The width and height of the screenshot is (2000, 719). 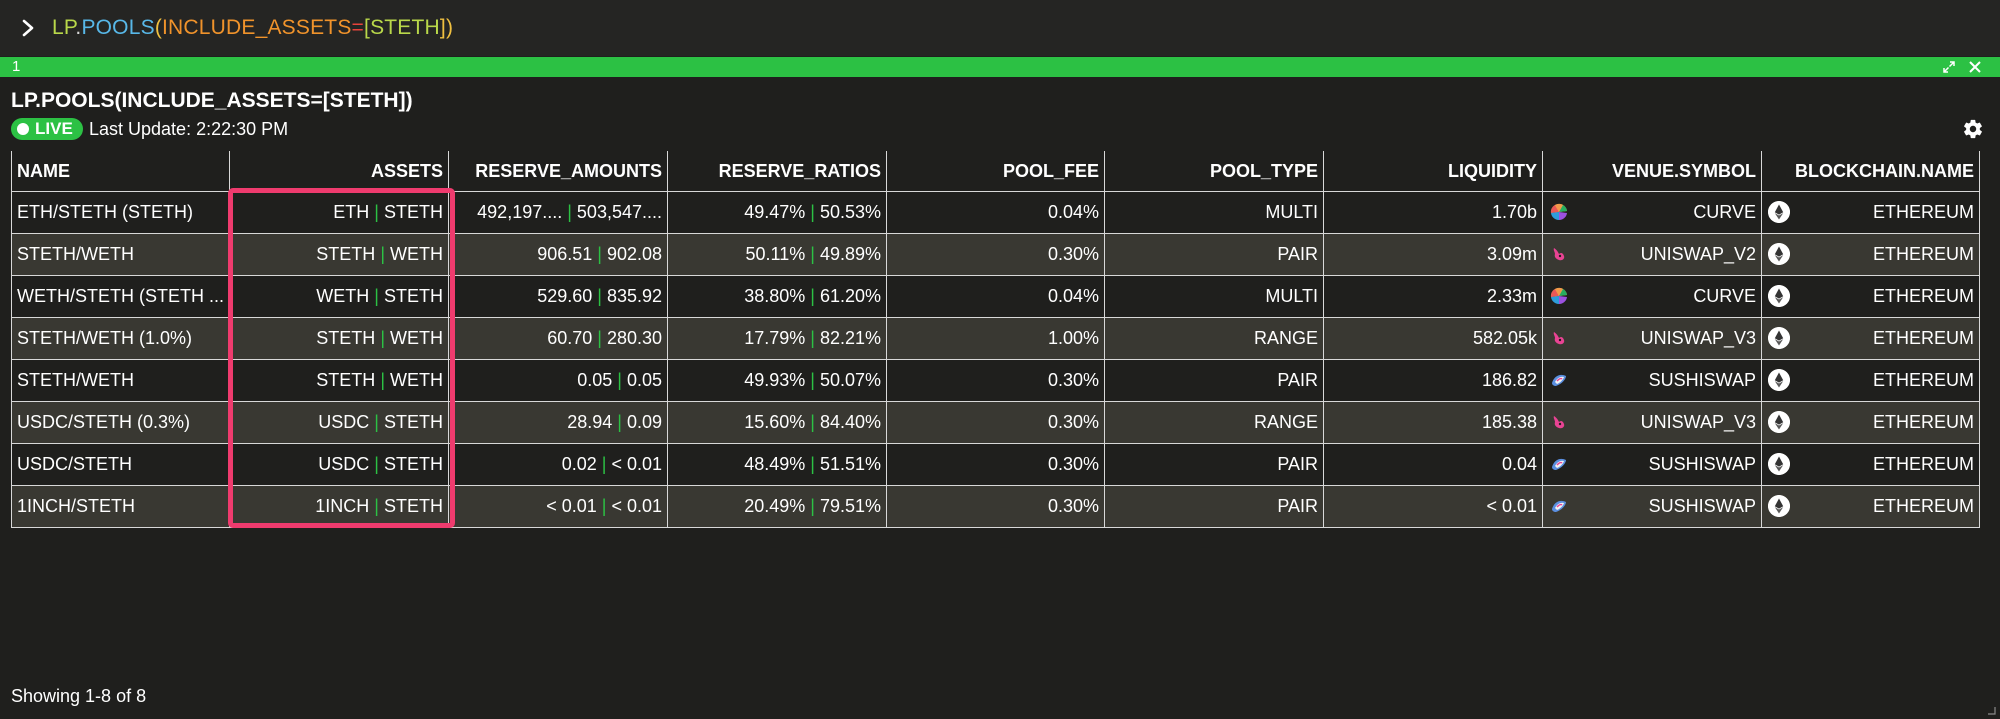 What do you see at coordinates (644, 379) in the screenshot?
I see `amount-b: 0.05` at bounding box center [644, 379].